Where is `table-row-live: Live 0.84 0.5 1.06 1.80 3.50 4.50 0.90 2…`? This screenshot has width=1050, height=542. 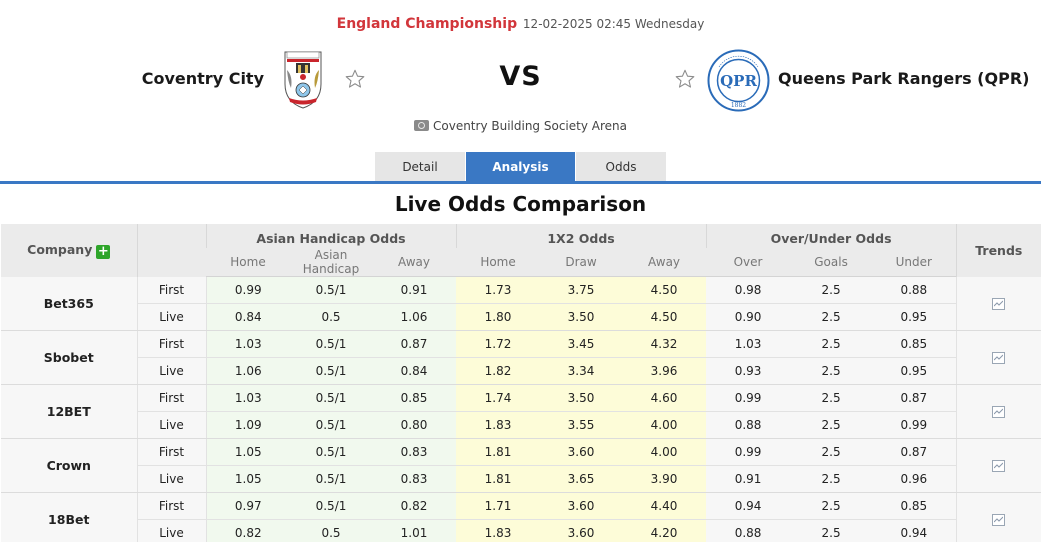 table-row-live: Live 0.84 0.5 1.06 1.80 3.50 4.50 0.90 2… is located at coordinates (521, 317).